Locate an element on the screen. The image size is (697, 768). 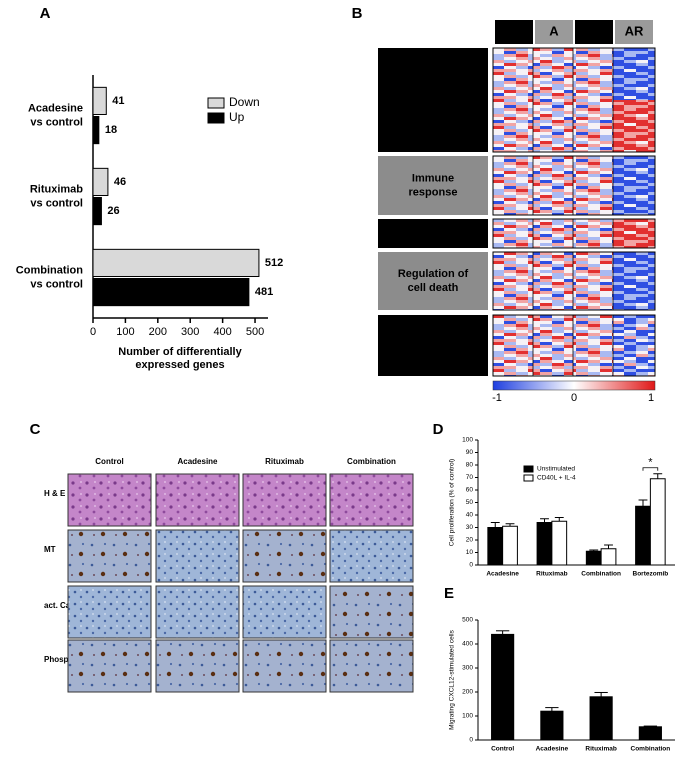
x-tick-label: 500 is located at coordinates (255, 332).